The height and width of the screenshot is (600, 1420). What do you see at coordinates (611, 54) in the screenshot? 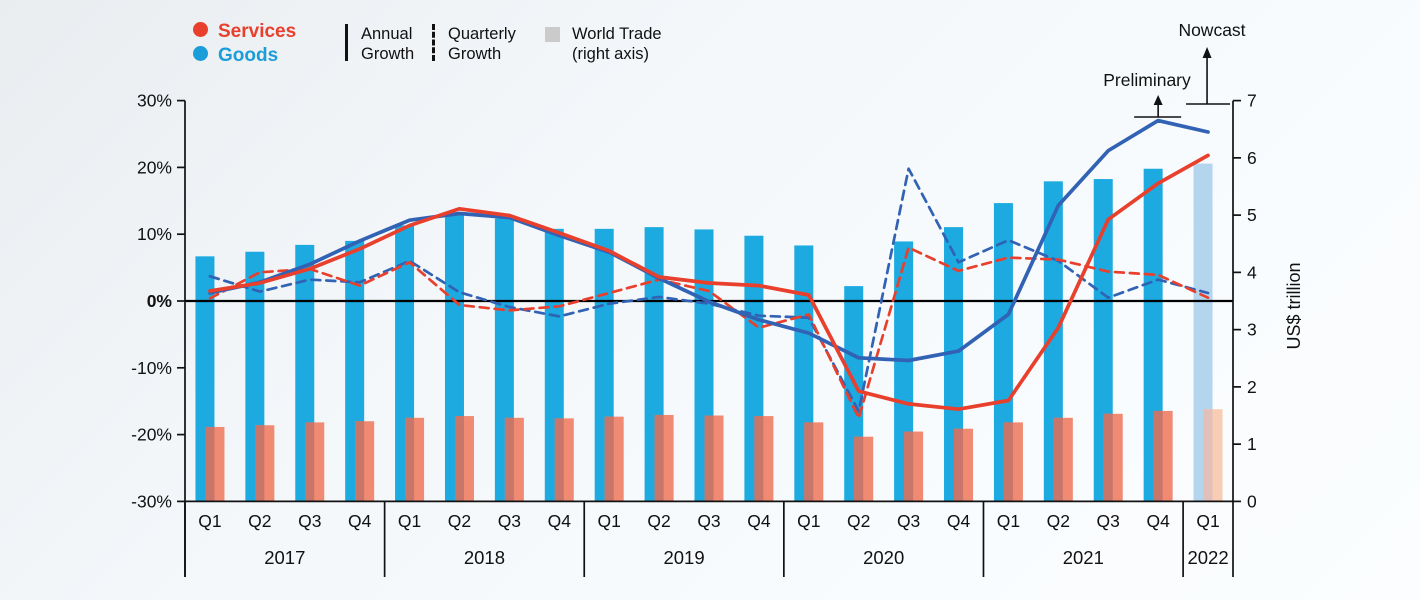
I see `legend-worldtrade-line2: (right axis)` at bounding box center [611, 54].